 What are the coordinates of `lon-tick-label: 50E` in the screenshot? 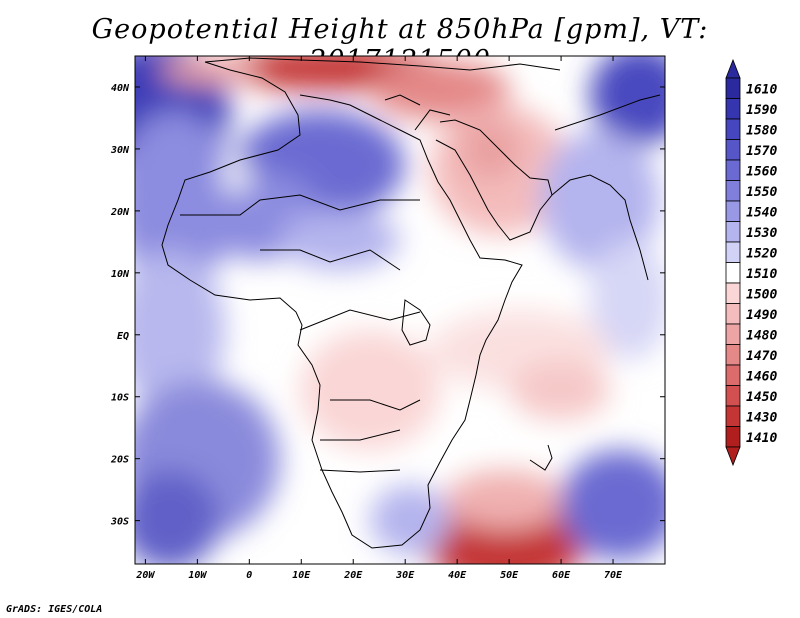 It's located at (509, 575).